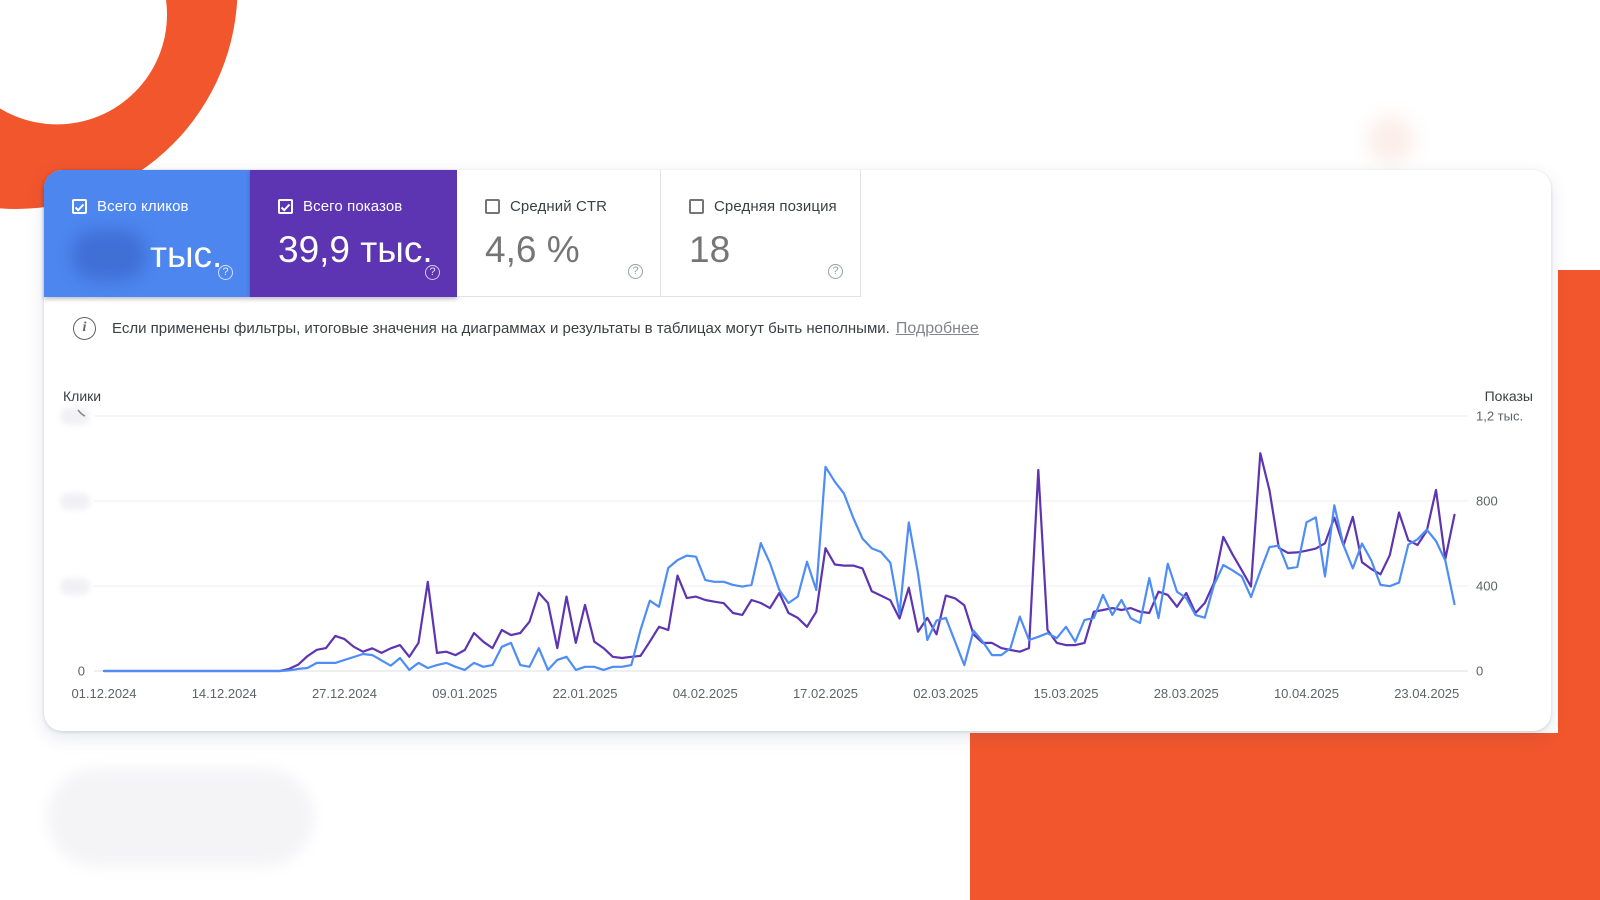  I want to click on checkbox-average-position-unchecked, so click(696, 206).